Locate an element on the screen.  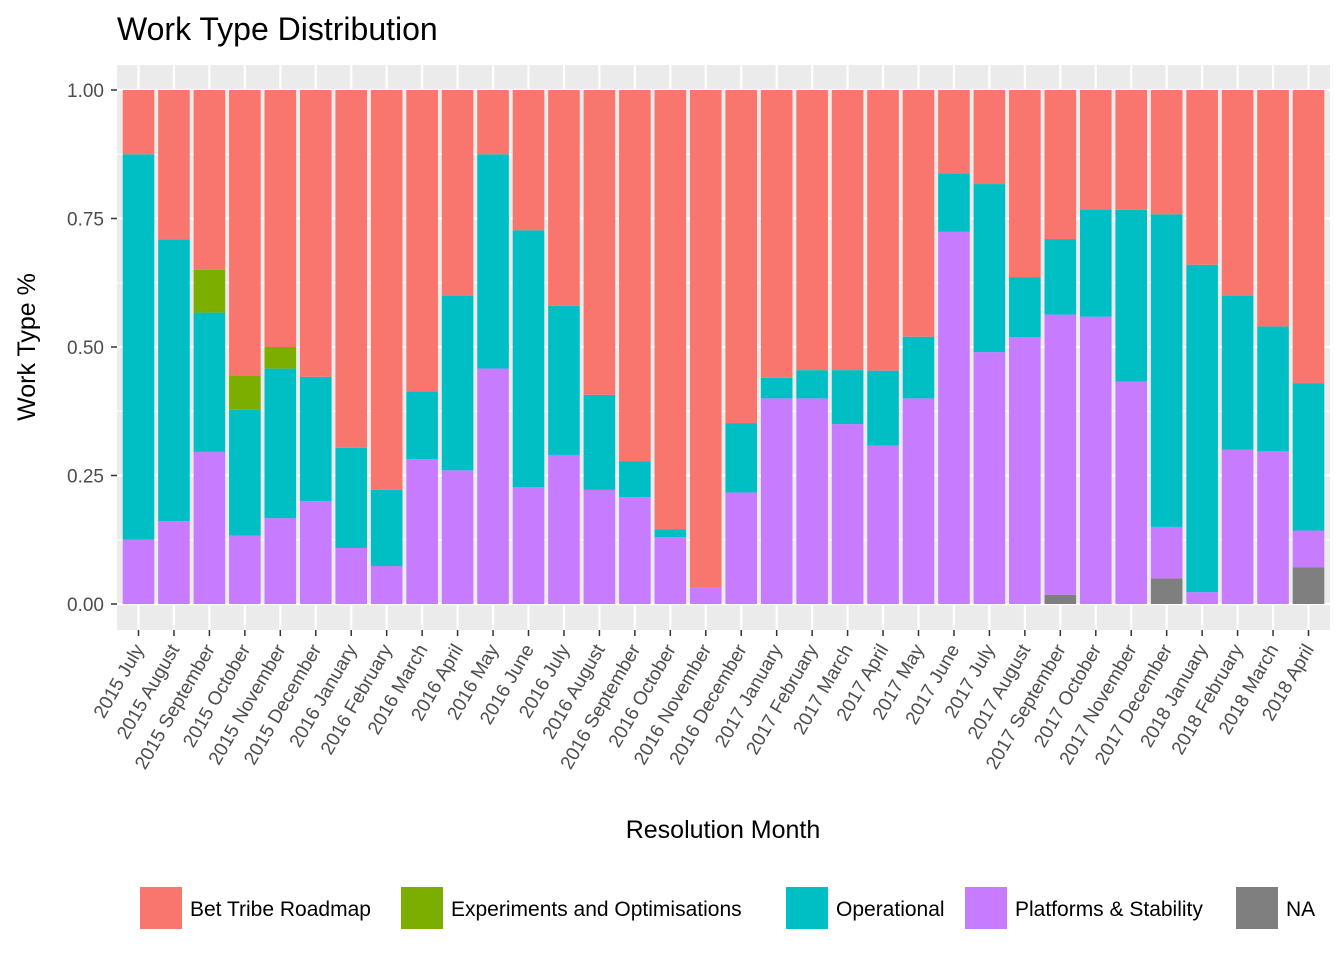
y-axis: 0.00 0.25 0.50 0.75 1.00 is located at coordinates (92, 348).